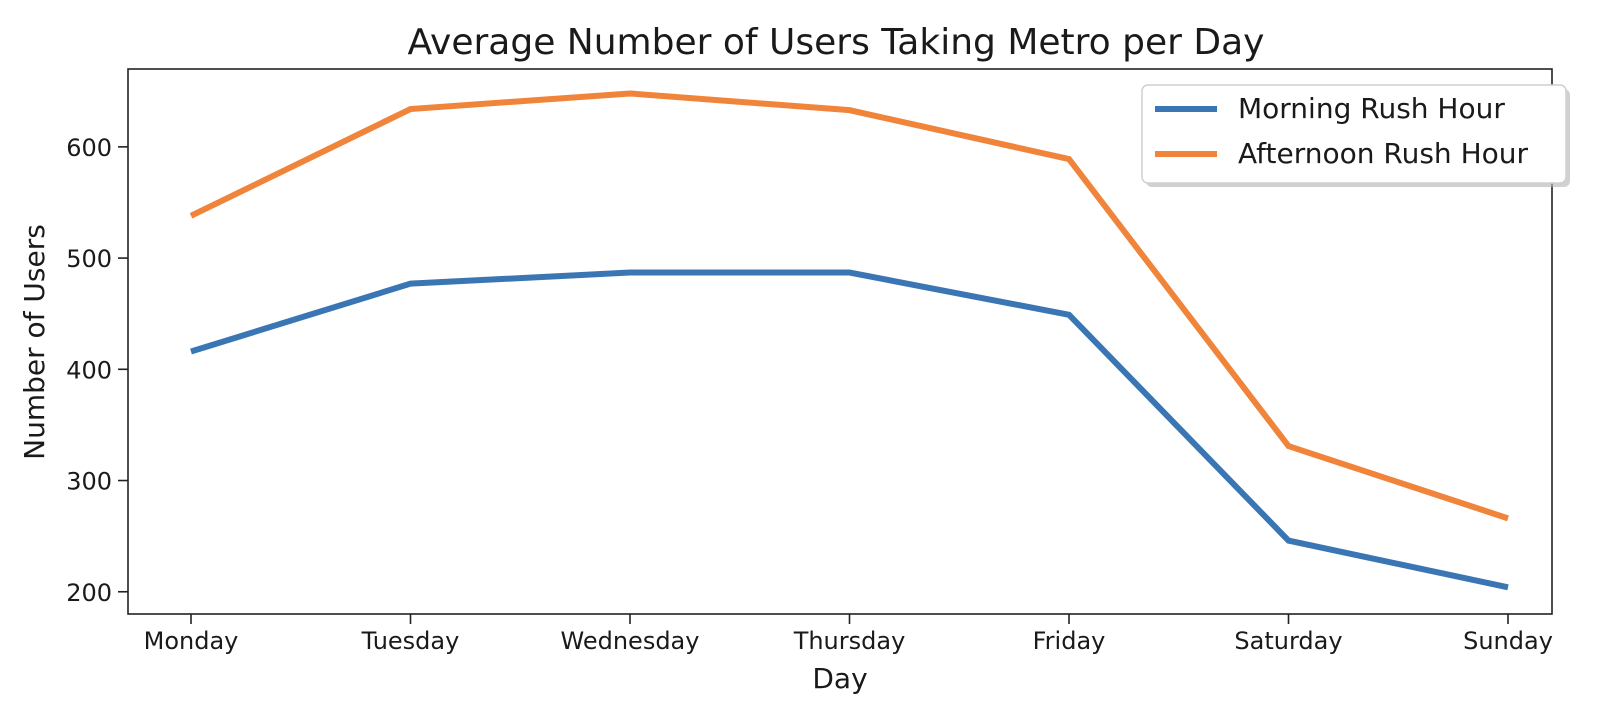 This screenshot has height=702, width=1600. I want to click on y-tick-label: 200, so click(89, 593).